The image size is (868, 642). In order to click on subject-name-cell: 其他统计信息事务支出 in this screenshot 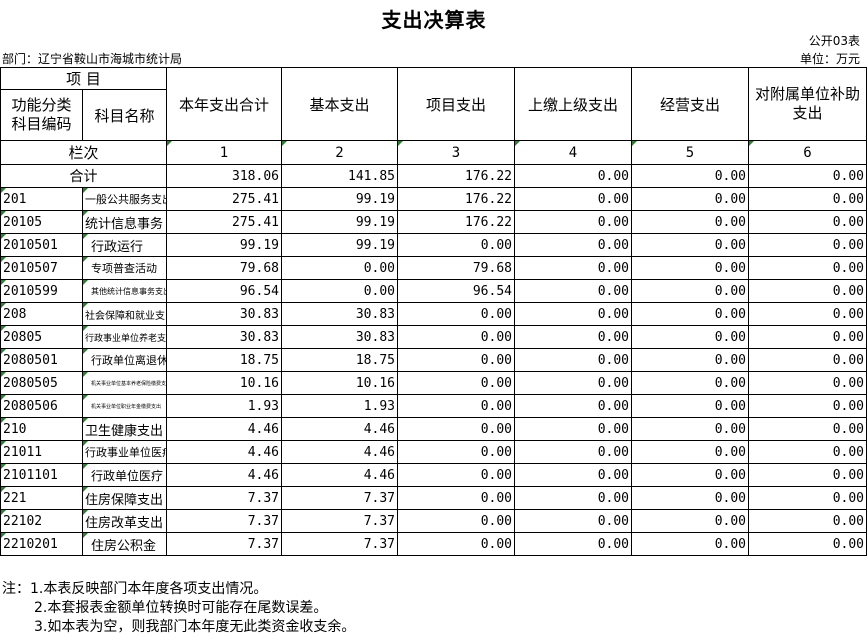, I will do `click(124, 291)`.